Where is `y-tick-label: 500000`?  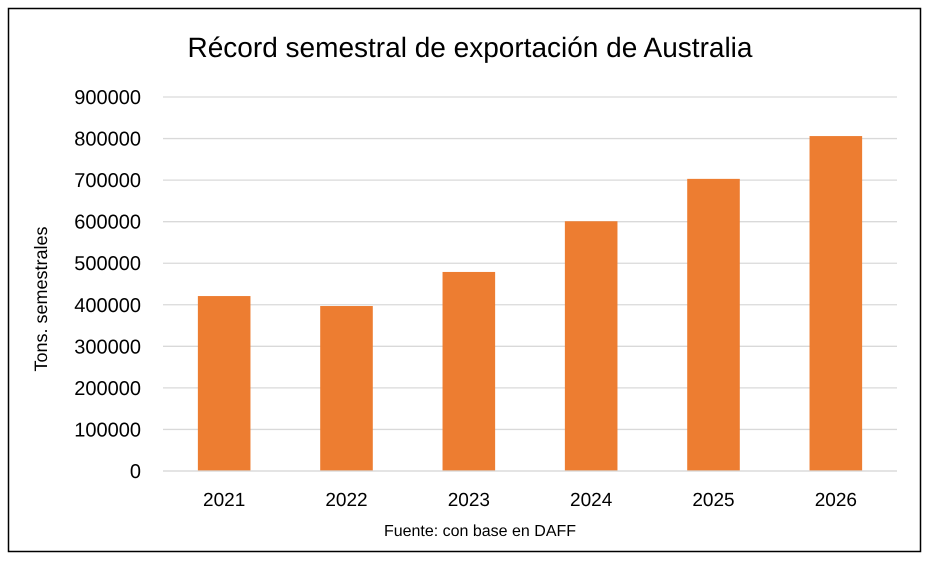
y-tick-label: 500000 is located at coordinates (107, 264).